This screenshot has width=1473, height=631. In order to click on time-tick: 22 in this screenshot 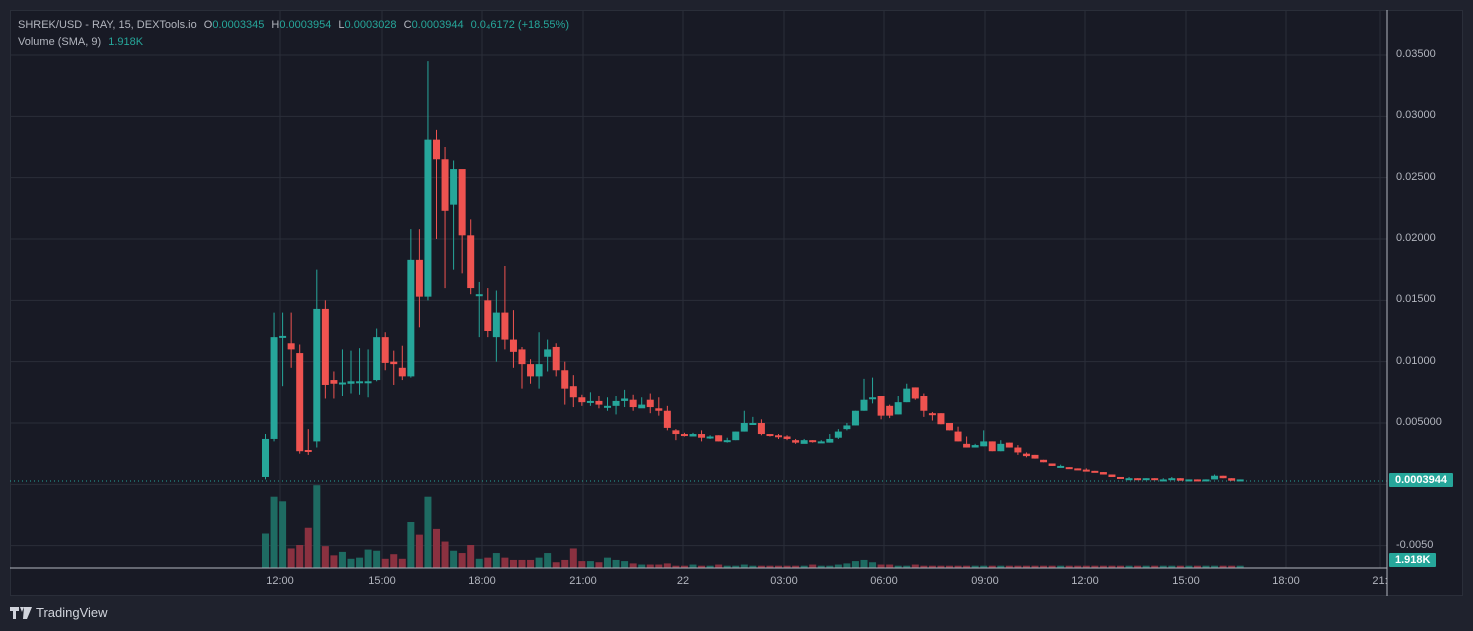, I will do `click(683, 581)`.